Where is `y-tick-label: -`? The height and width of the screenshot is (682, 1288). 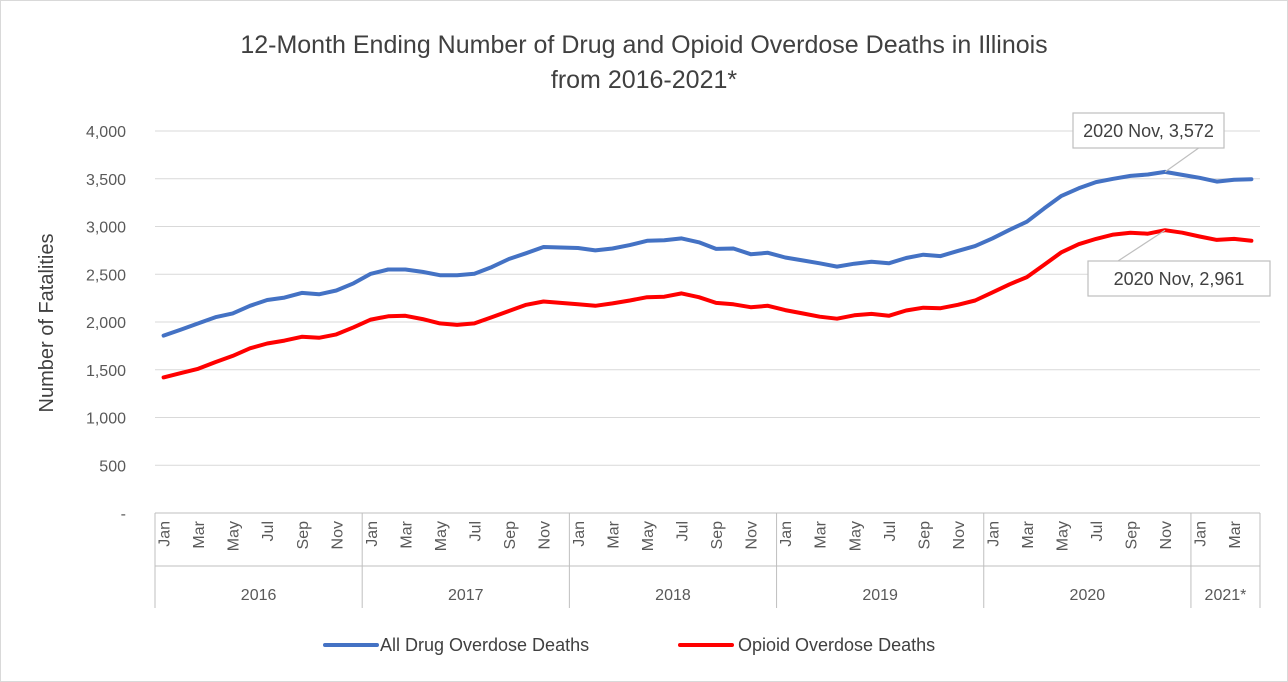 y-tick-label: - is located at coordinates (123, 514).